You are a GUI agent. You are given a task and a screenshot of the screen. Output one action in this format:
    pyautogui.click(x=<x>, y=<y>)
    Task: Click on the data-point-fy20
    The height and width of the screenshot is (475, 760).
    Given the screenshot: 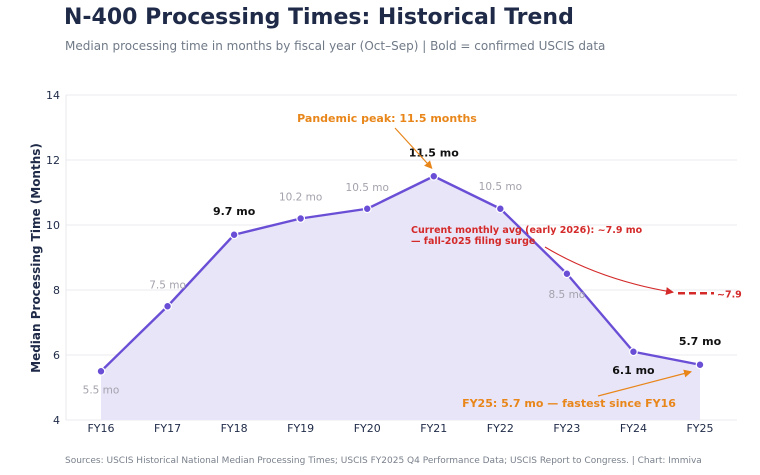 What is the action you would take?
    pyautogui.click(x=367, y=209)
    